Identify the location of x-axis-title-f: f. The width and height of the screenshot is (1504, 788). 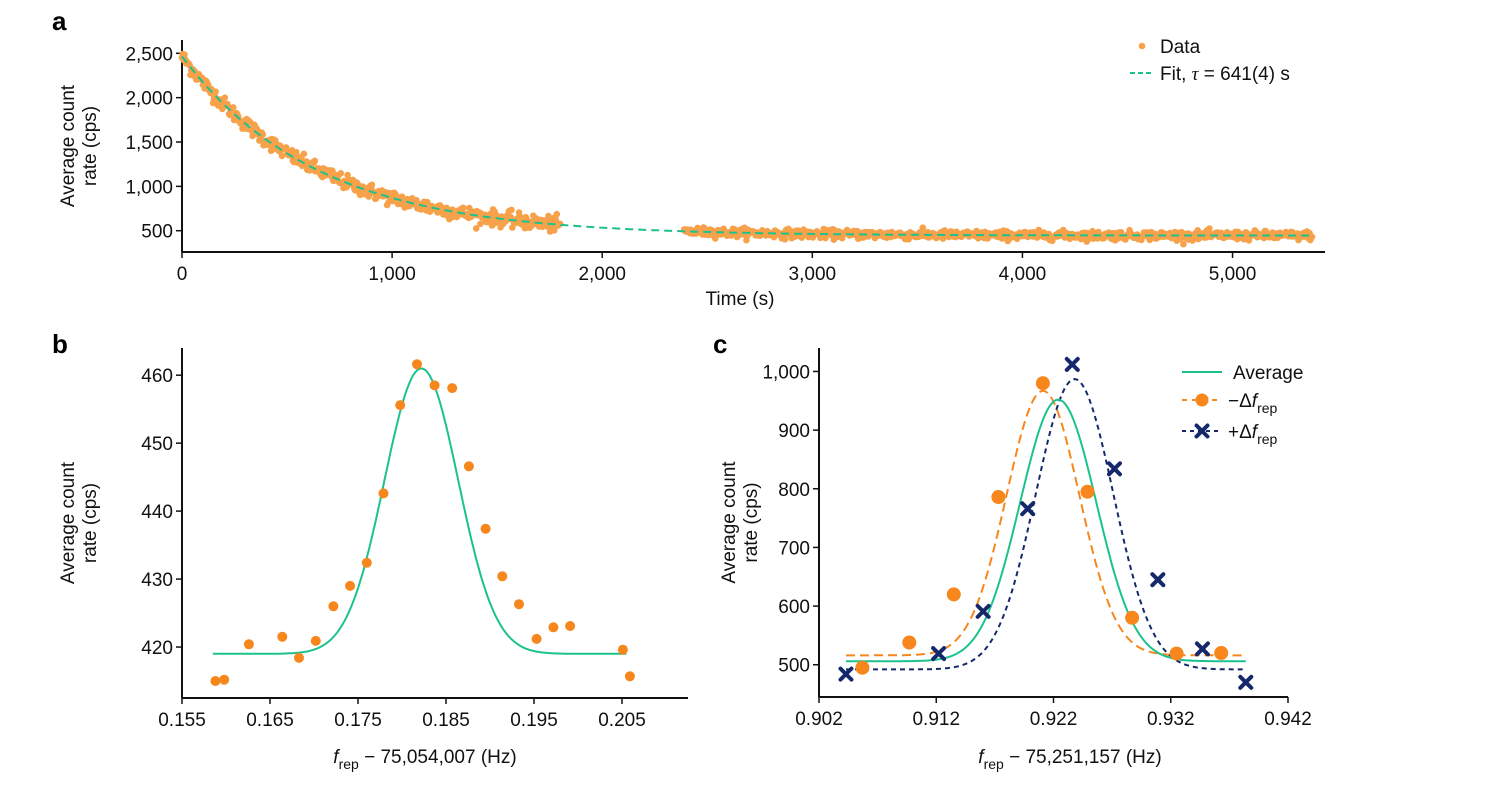
(981, 757).